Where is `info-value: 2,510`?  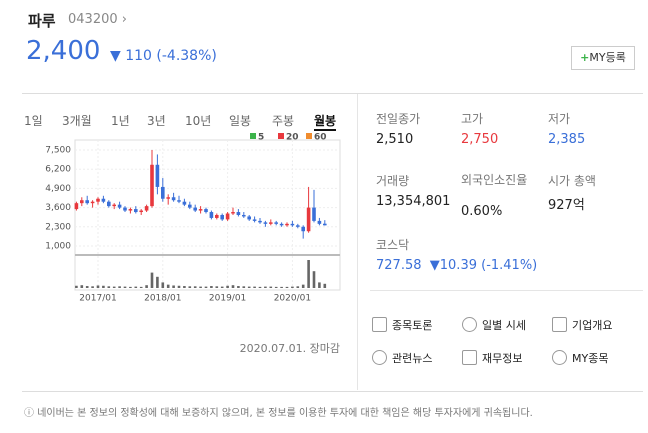 info-value: 2,510 is located at coordinates (395, 139).